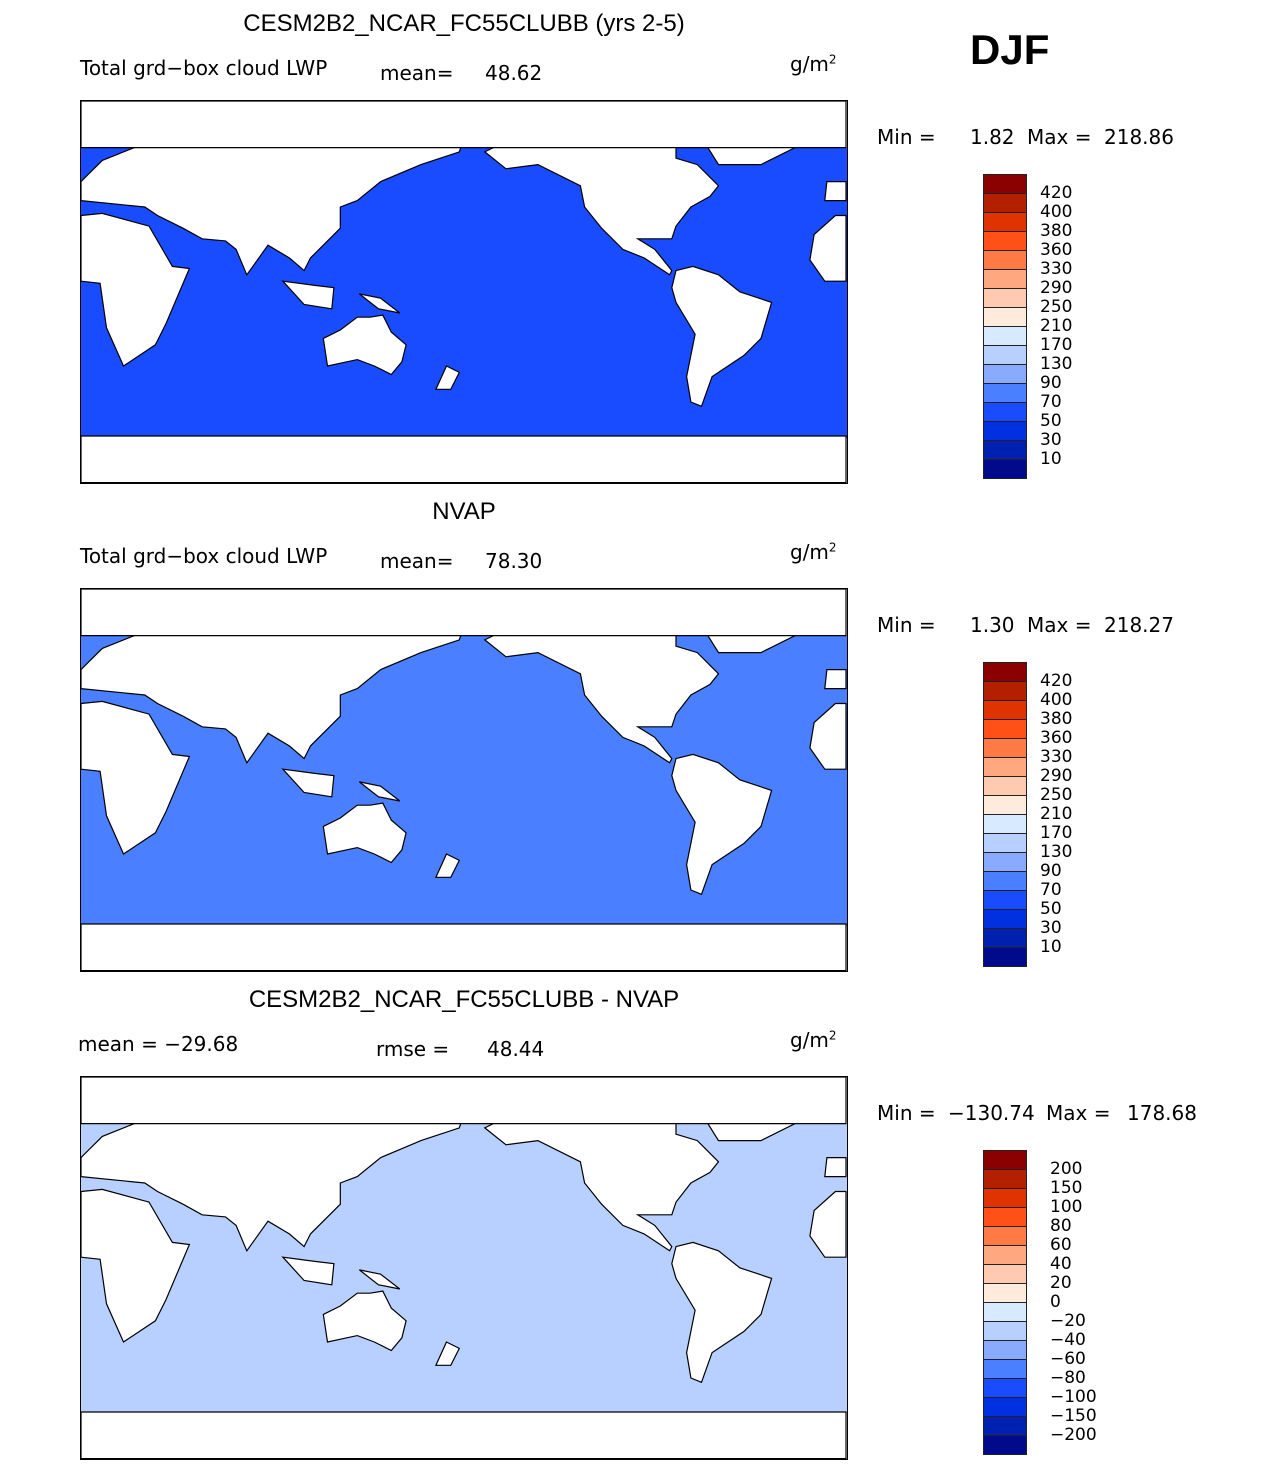 The width and height of the screenshot is (1285, 1467). I want to click on colorbar-tick-label: 10, so click(1051, 459).